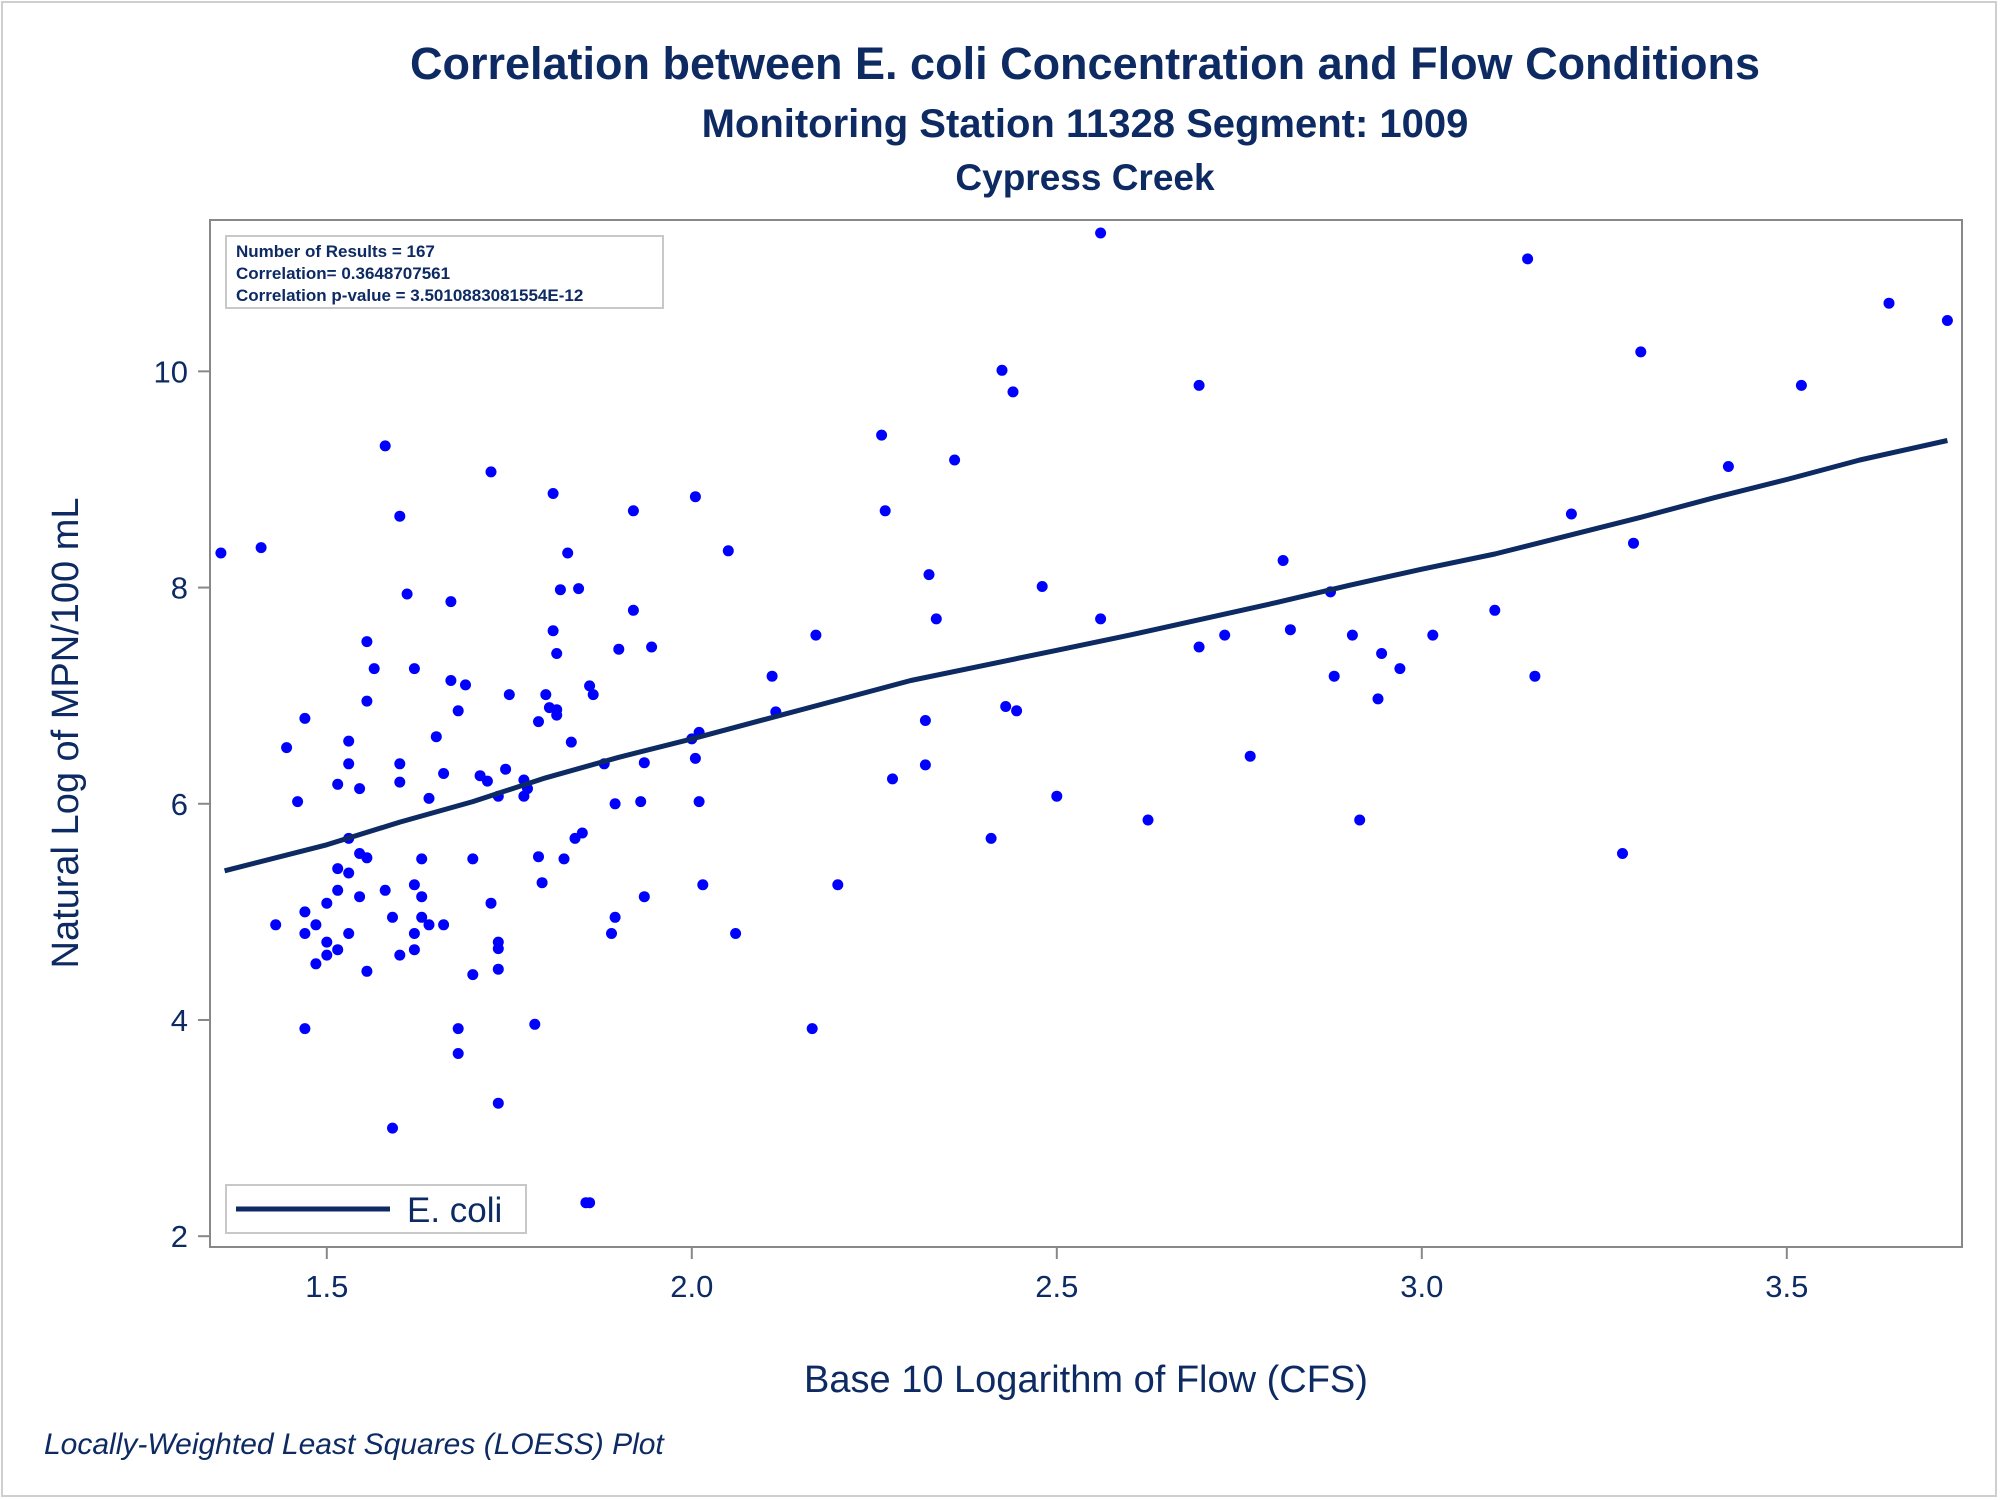  What do you see at coordinates (376, 1209) in the screenshot?
I see `legend: E. coli` at bounding box center [376, 1209].